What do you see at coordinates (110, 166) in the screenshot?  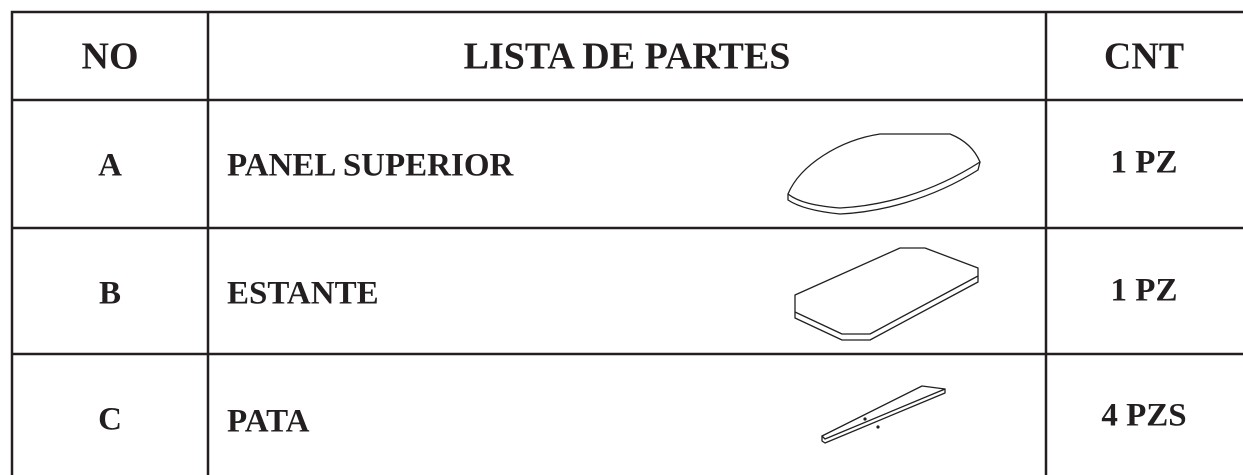 I see `part-id: A` at bounding box center [110, 166].